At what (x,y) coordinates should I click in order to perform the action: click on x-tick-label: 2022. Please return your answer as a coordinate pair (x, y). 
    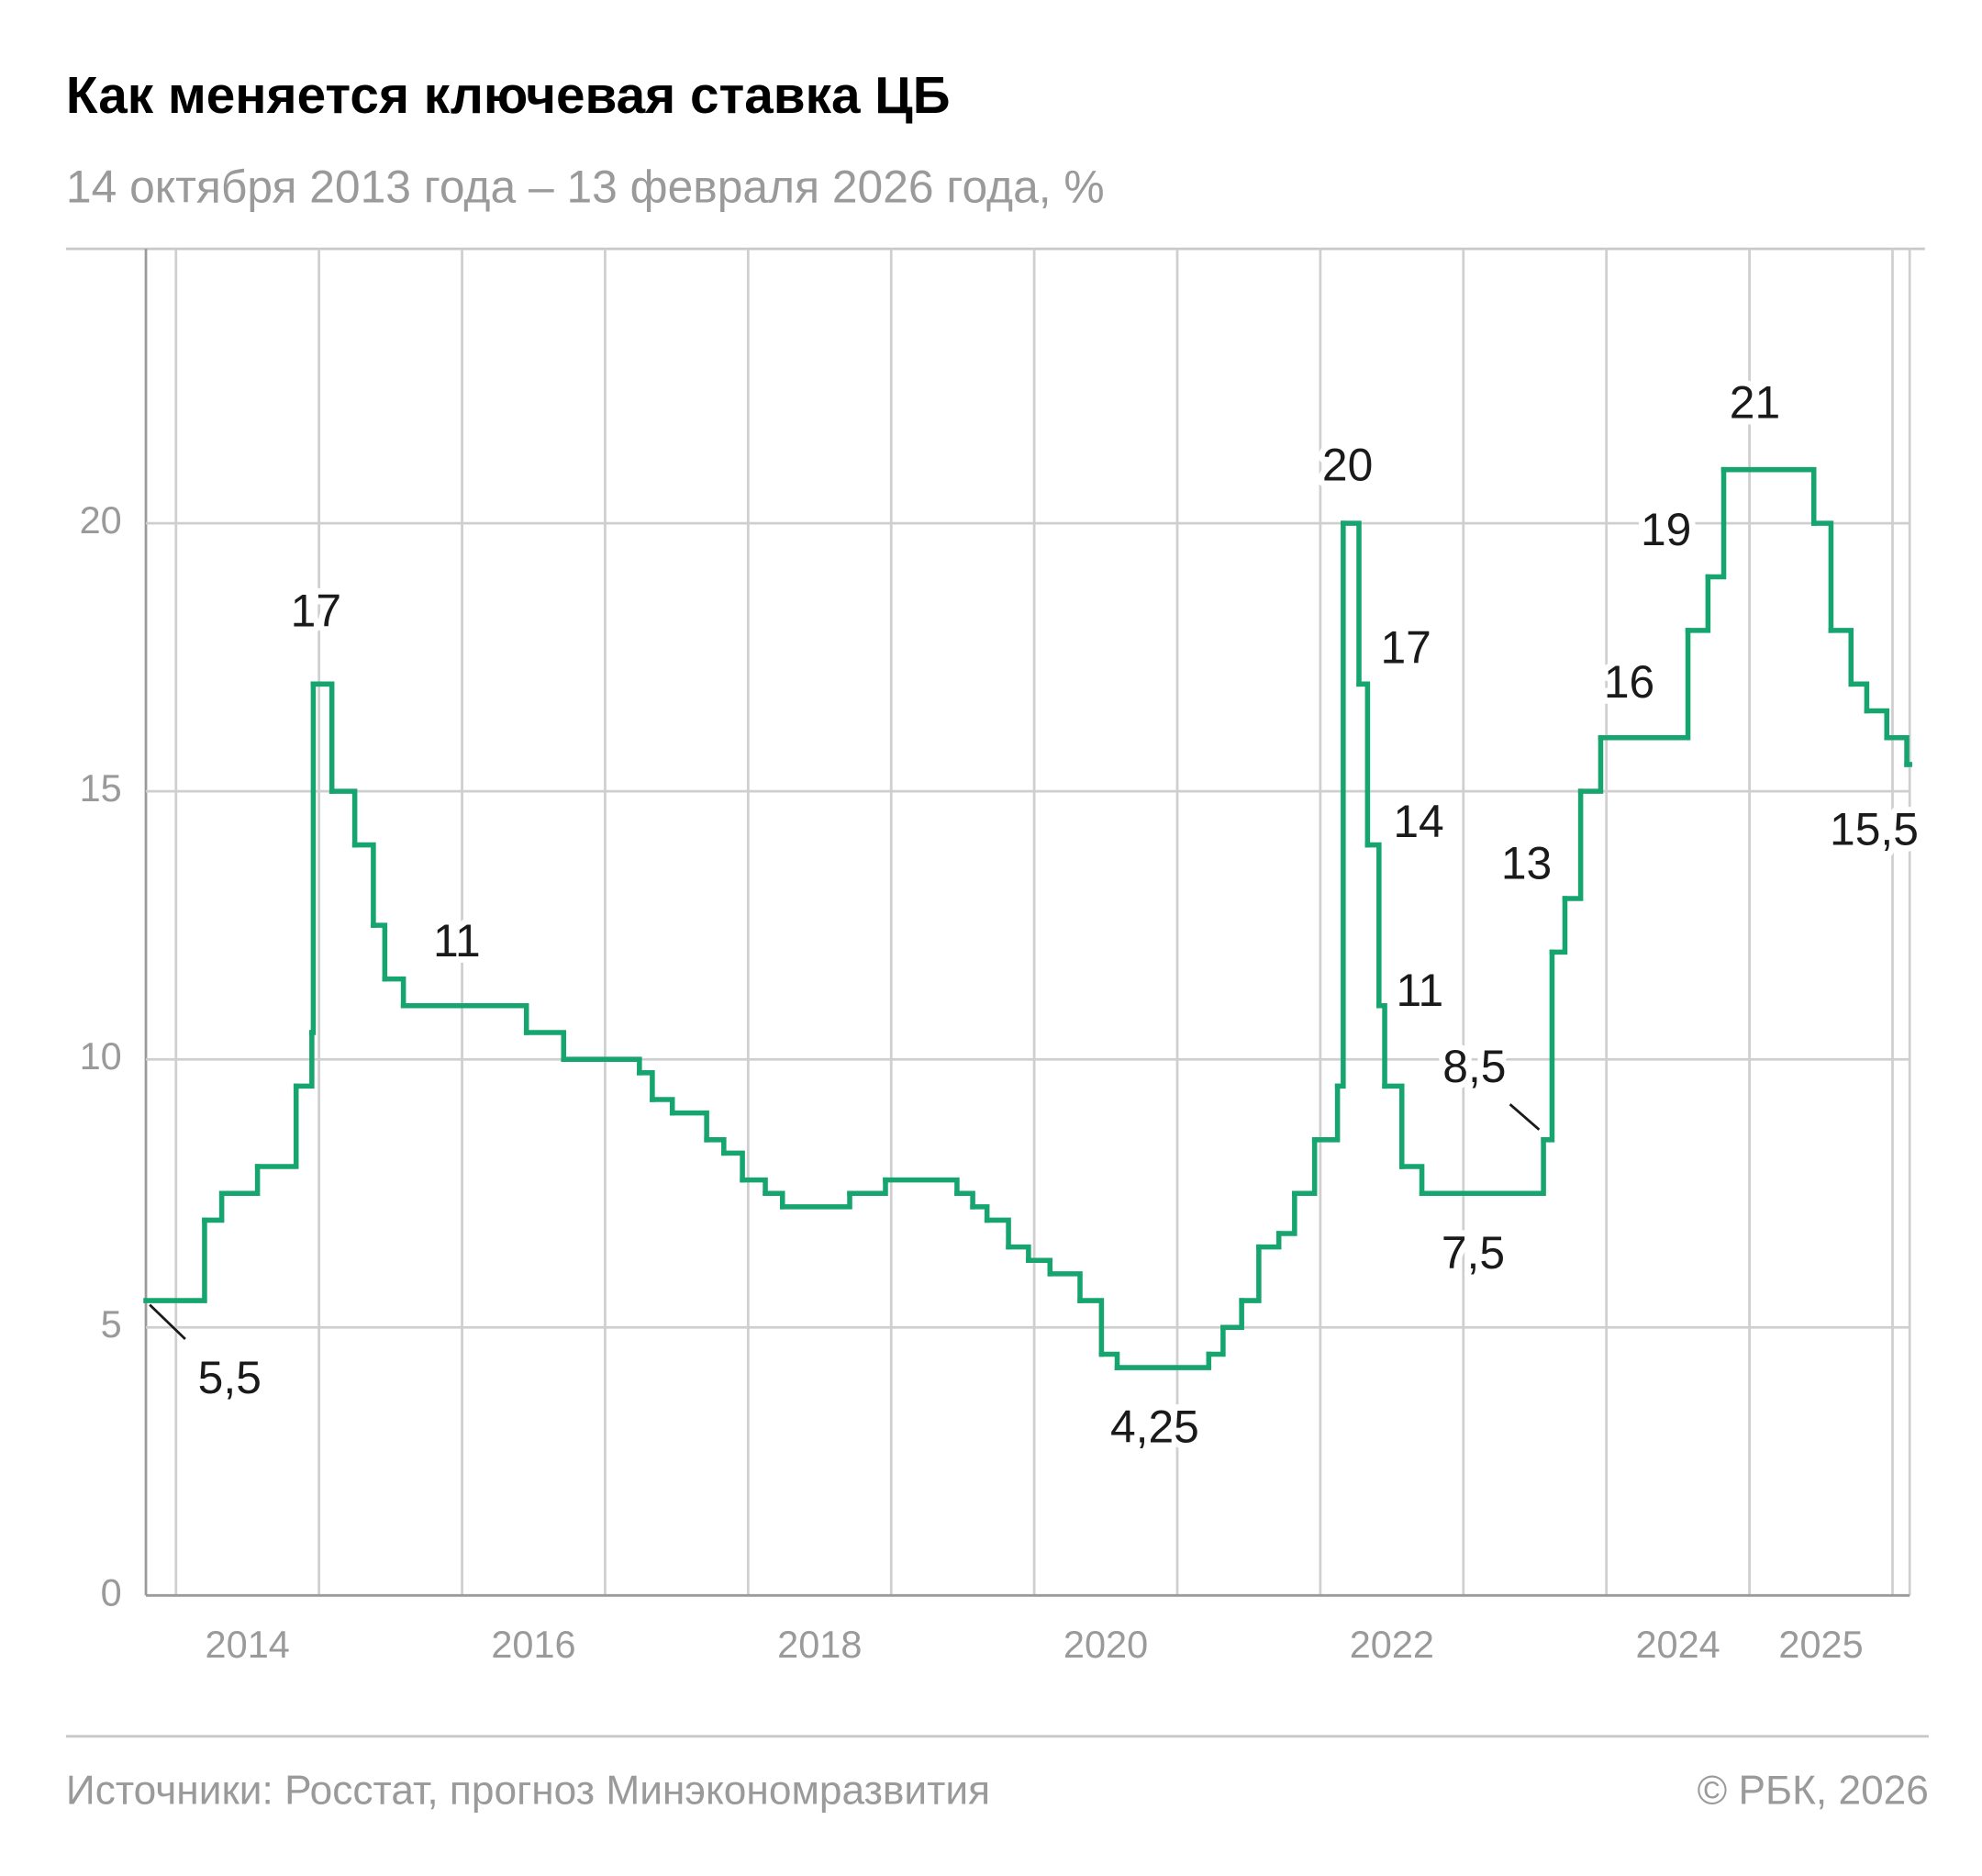
    Looking at the image, I should click on (1392, 1645).